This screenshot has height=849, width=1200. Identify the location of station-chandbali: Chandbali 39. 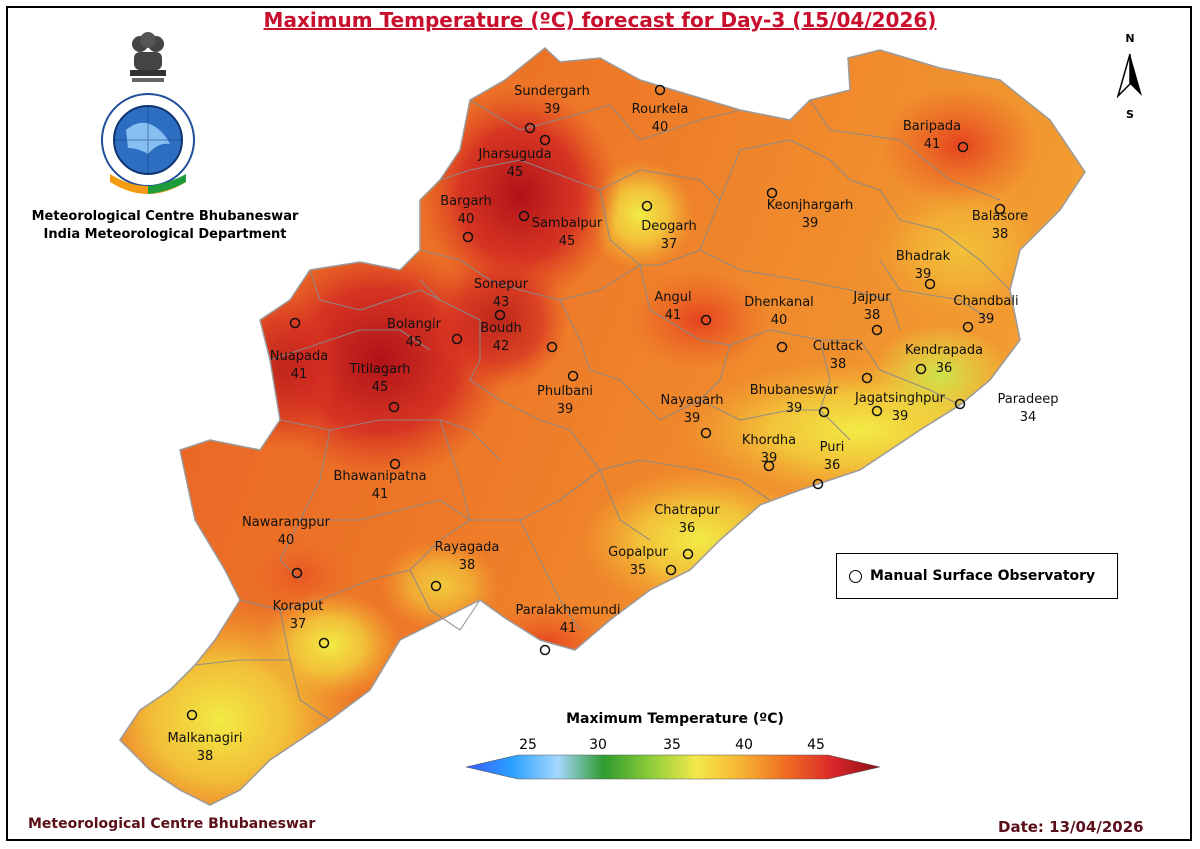
(986, 313).